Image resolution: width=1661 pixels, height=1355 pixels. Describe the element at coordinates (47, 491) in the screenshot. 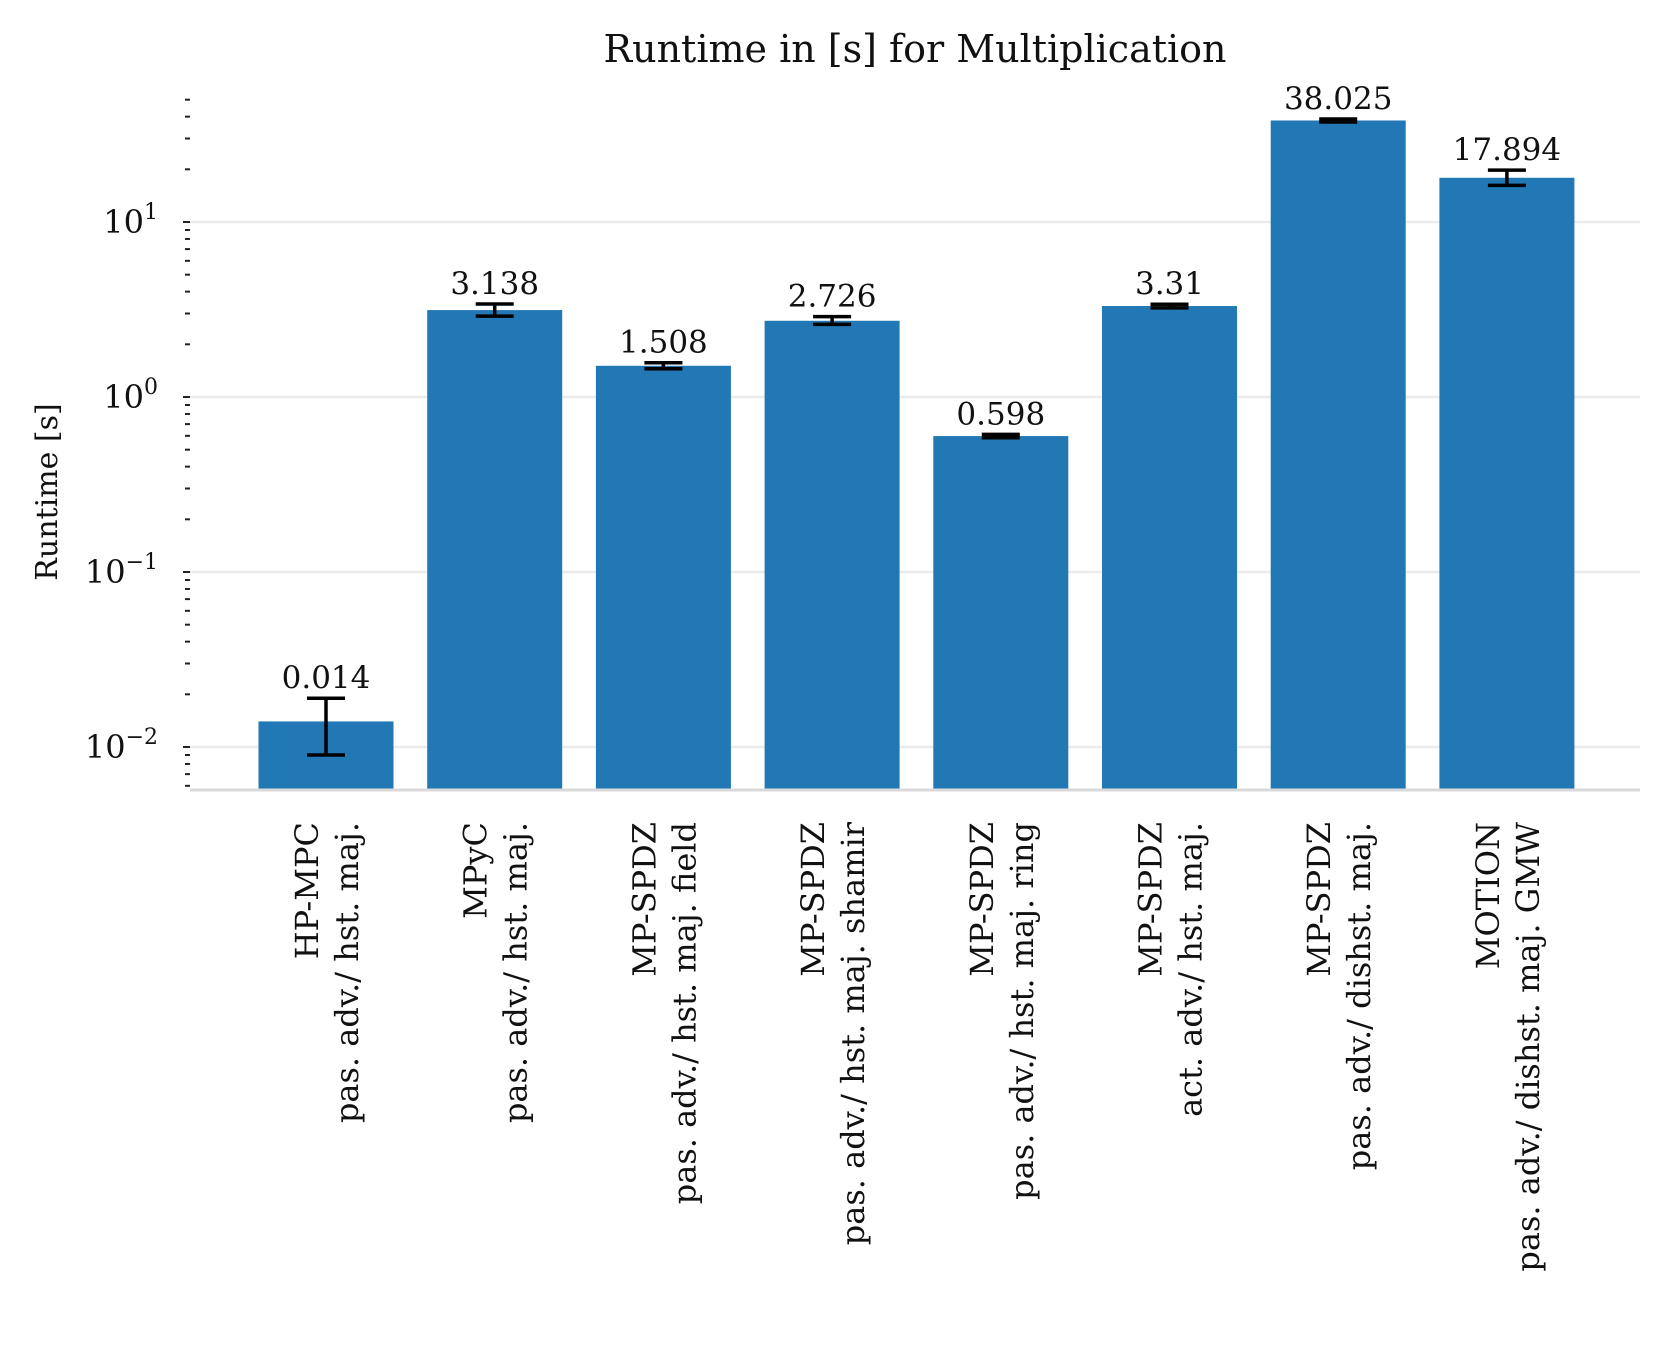

I see `y-axis-title: Runtime [s]` at that location.